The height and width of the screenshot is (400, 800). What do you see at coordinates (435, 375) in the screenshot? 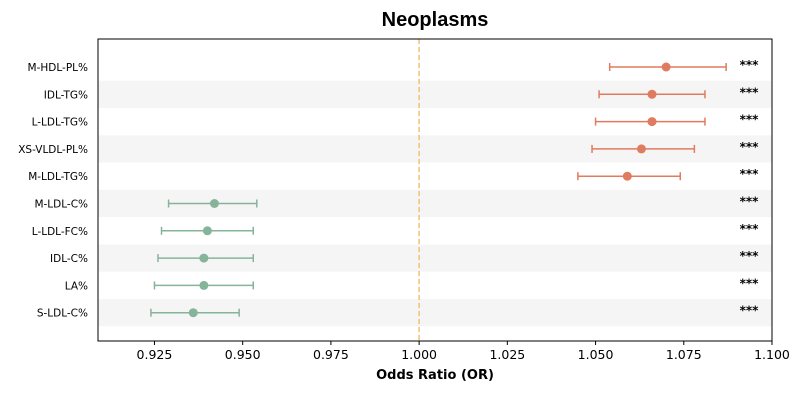
I see `x-axis-label: Odds Ratio (OR)` at bounding box center [435, 375].